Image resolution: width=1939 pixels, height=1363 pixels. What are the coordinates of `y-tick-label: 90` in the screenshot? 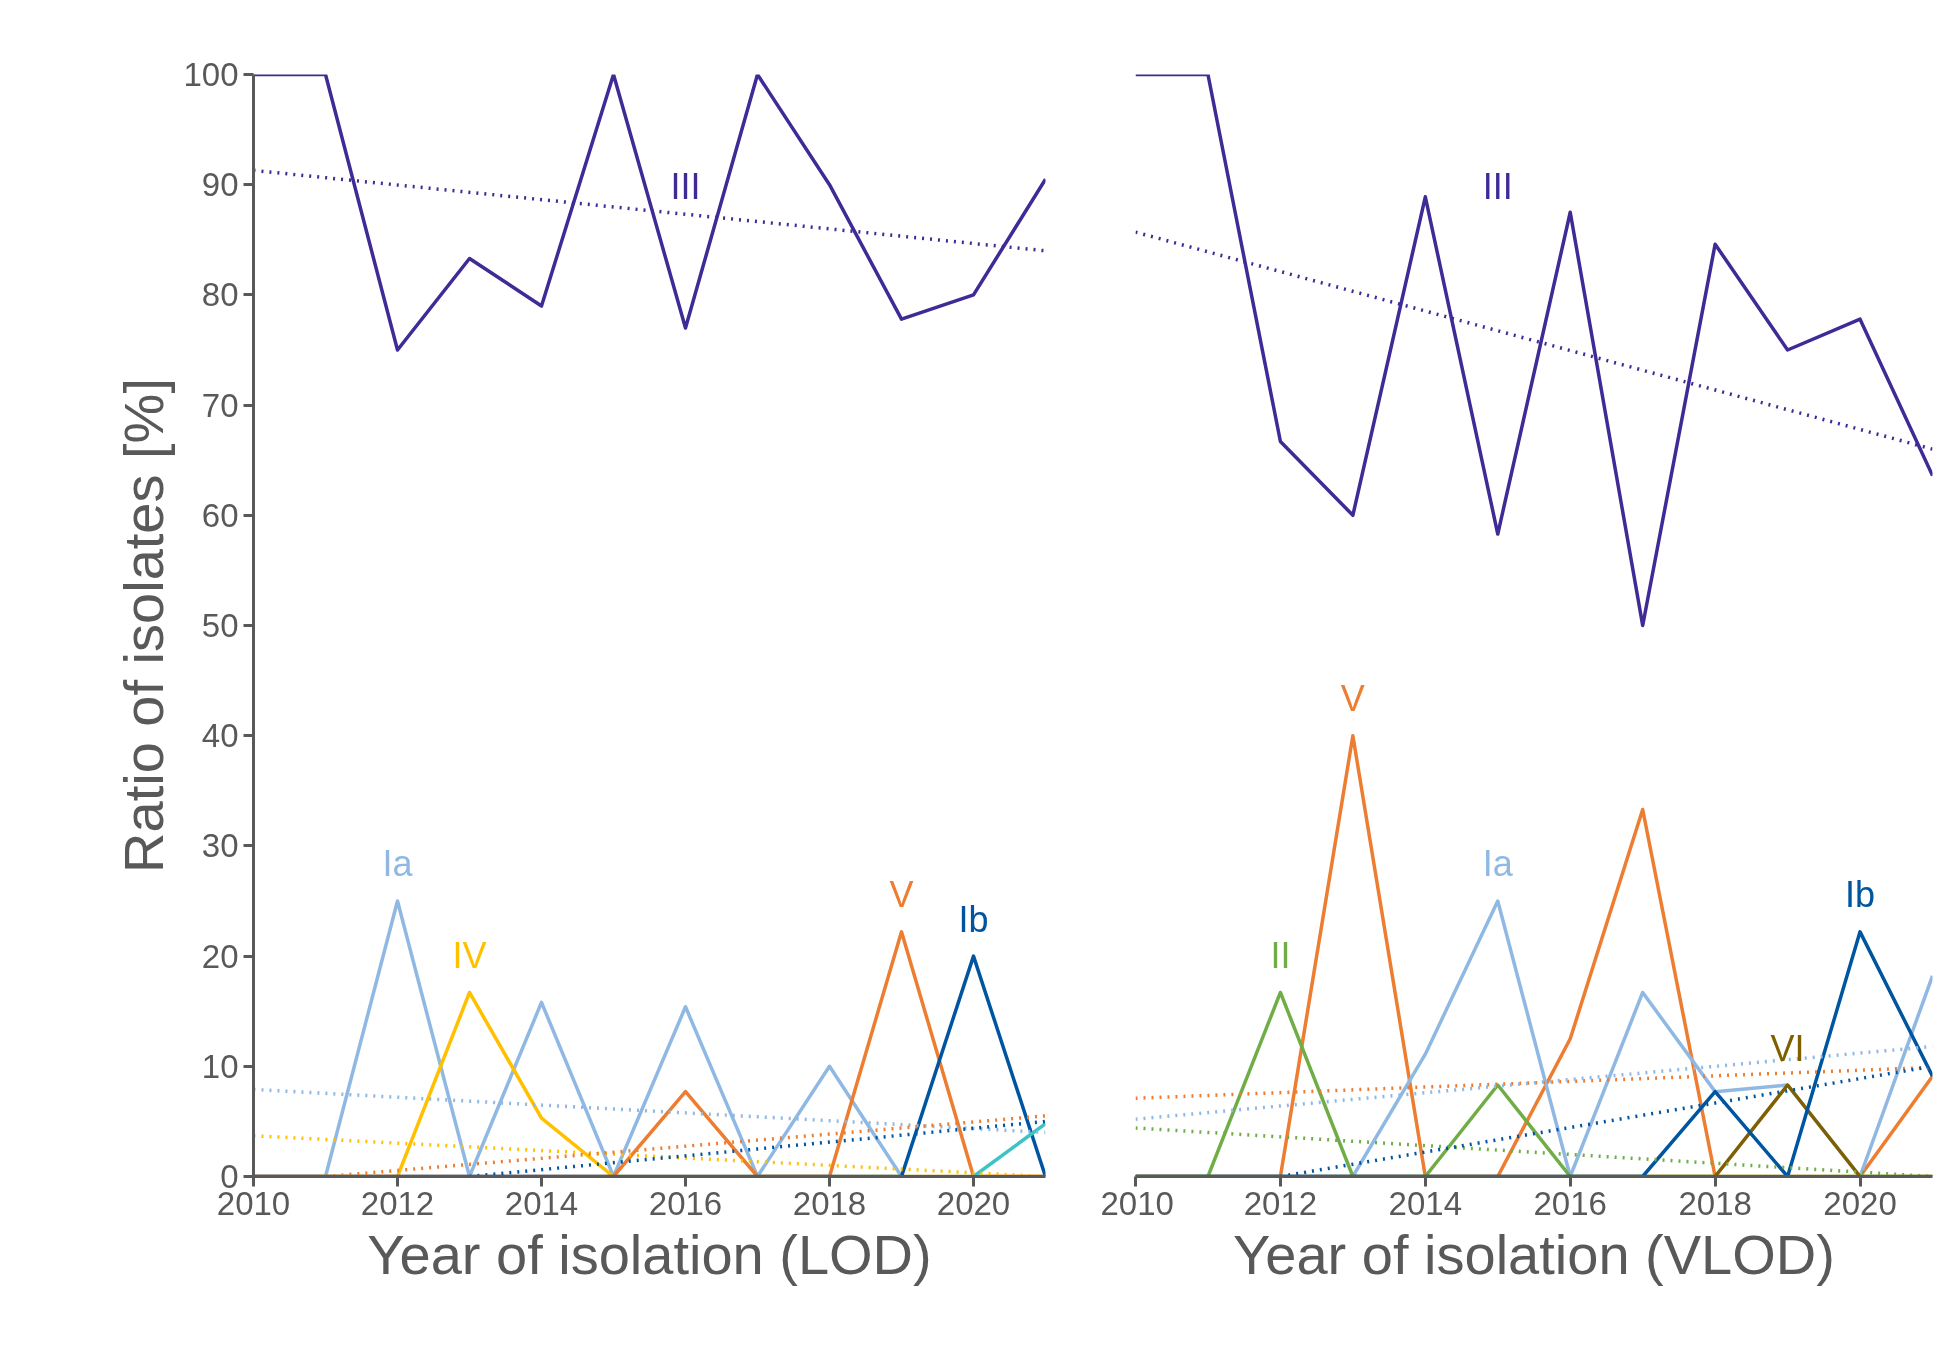 It's located at (220, 185).